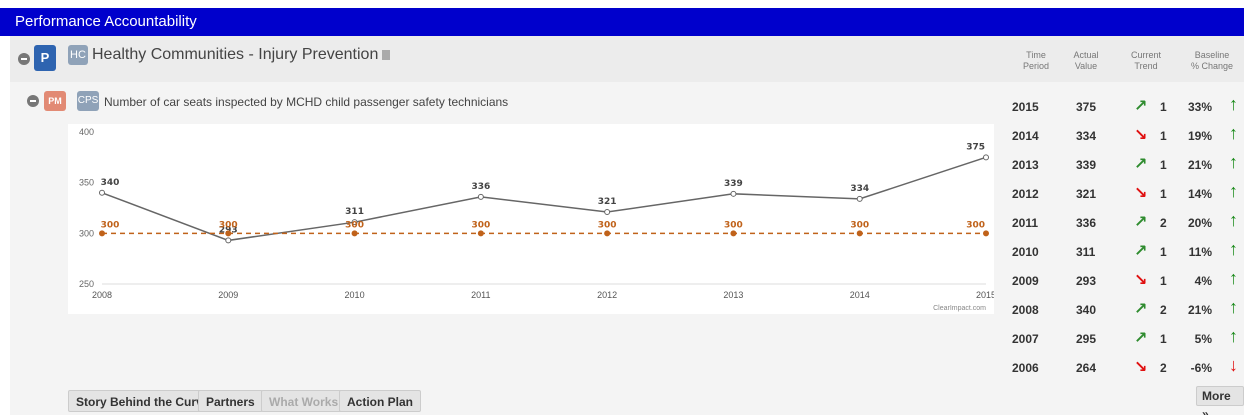 This screenshot has height=415, width=1244. I want to click on x-tick-label: 2009, so click(228, 295).